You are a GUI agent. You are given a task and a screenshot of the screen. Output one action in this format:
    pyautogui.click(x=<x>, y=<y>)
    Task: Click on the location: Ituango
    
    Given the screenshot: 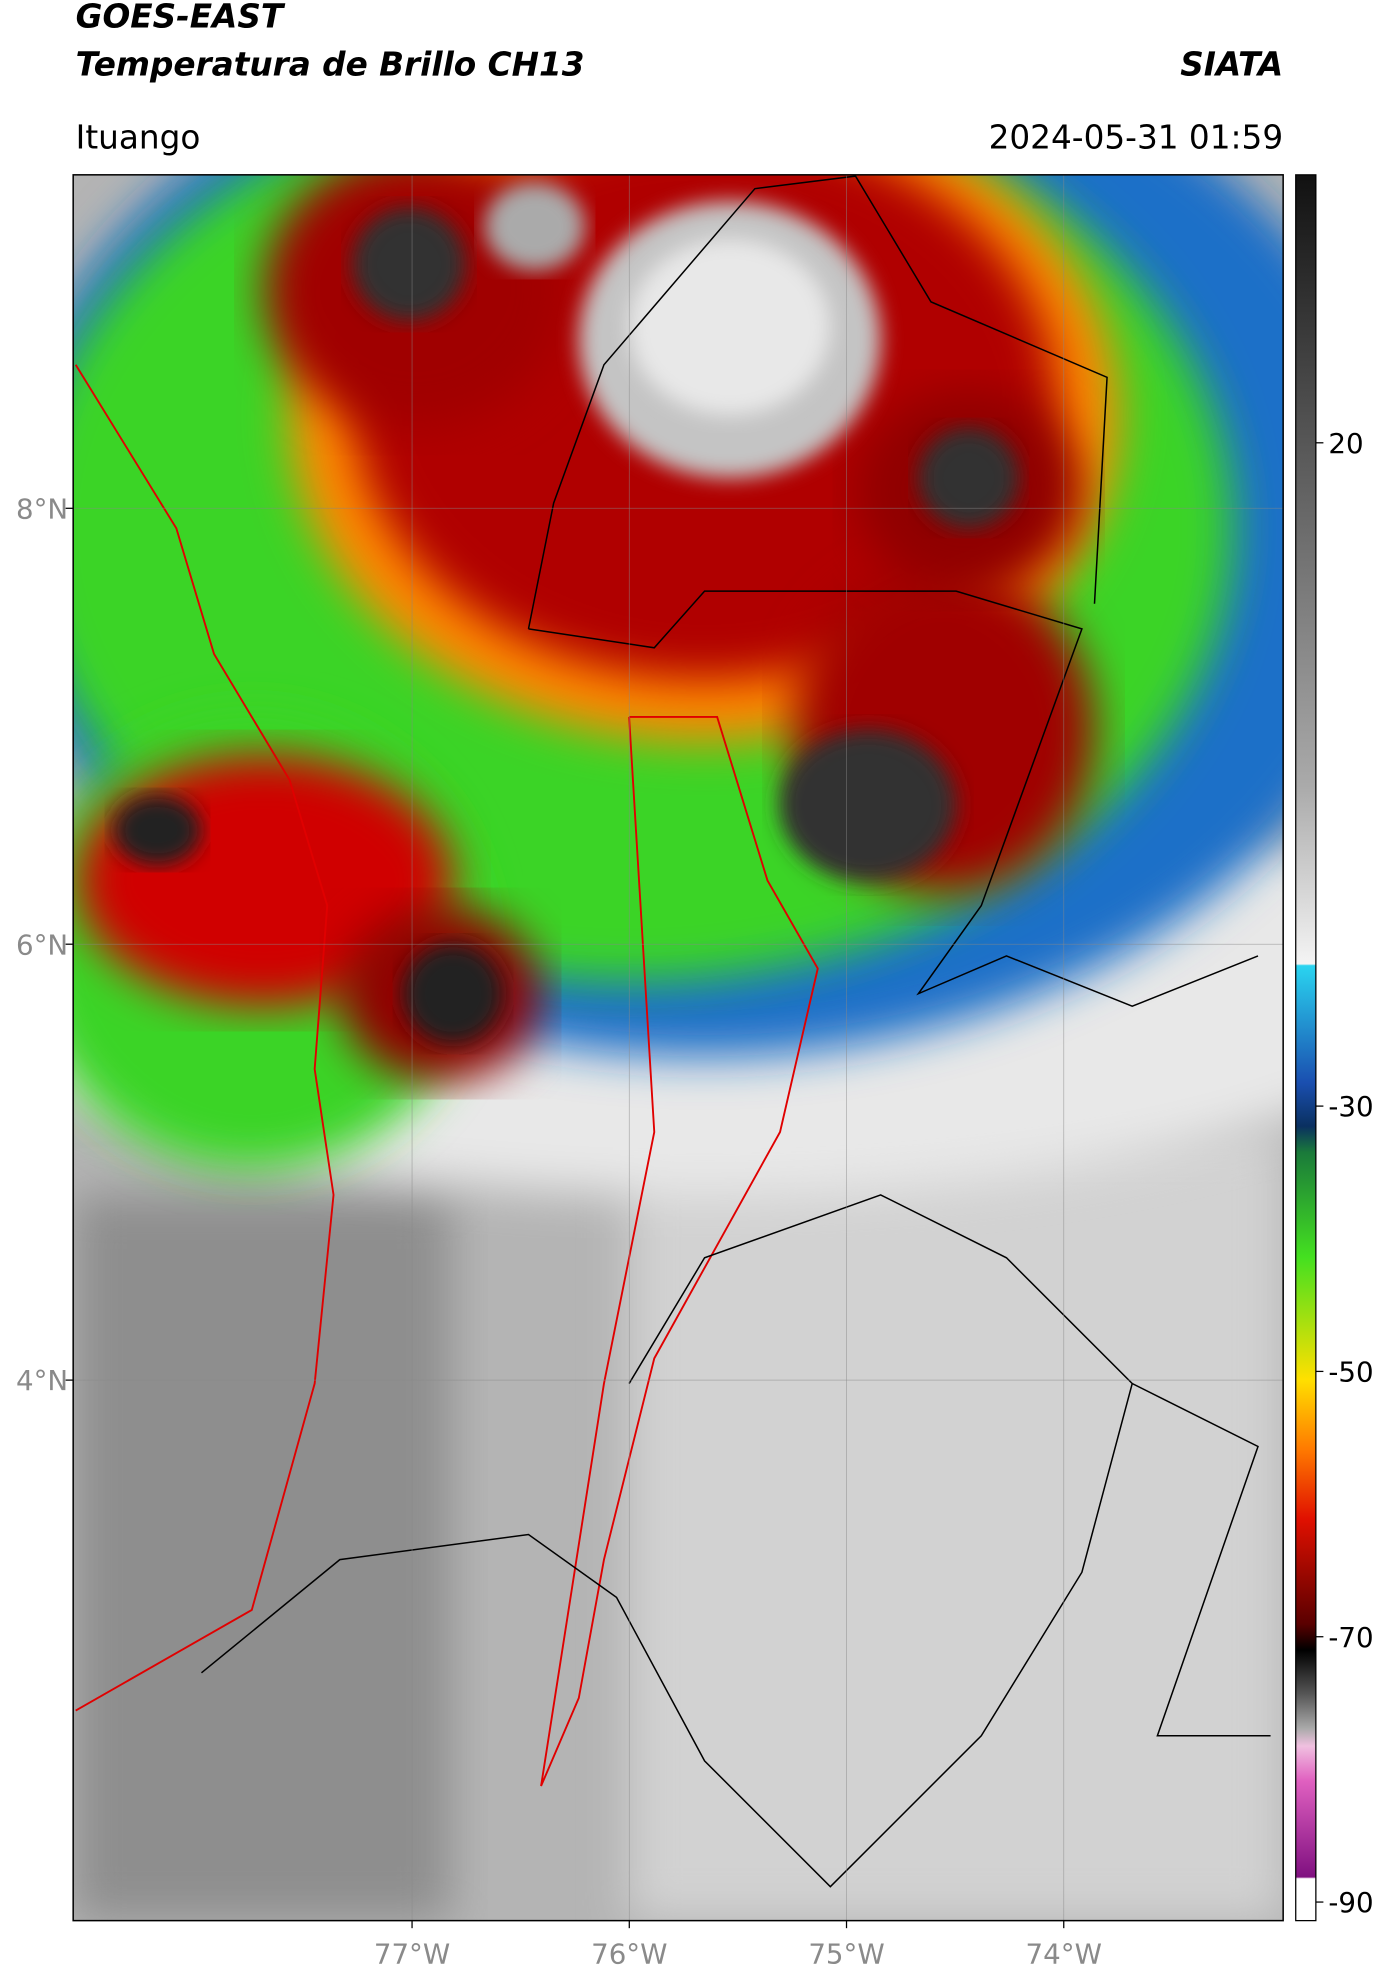 What is the action you would take?
    pyautogui.click(x=138, y=137)
    